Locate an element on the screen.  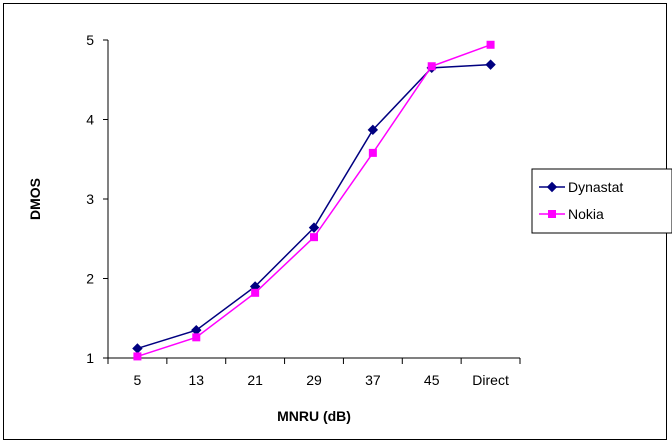
x-tick-label: 29 is located at coordinates (314, 380).